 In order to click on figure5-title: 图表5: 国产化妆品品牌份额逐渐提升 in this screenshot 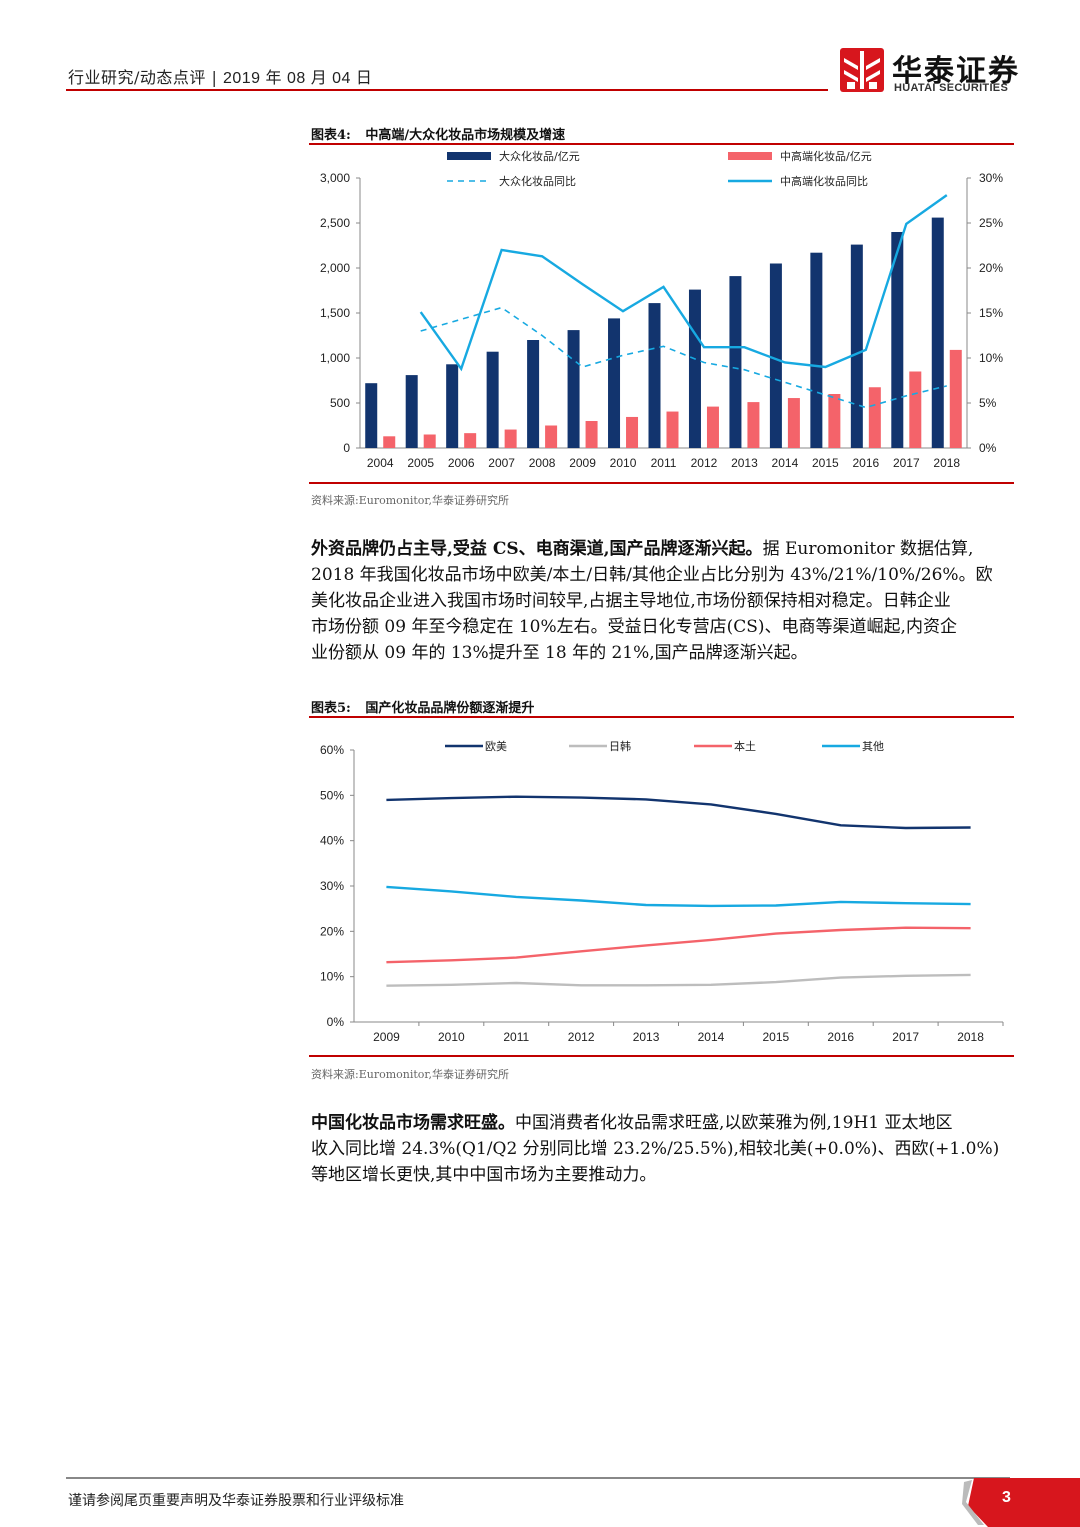, I will do `click(422, 706)`.